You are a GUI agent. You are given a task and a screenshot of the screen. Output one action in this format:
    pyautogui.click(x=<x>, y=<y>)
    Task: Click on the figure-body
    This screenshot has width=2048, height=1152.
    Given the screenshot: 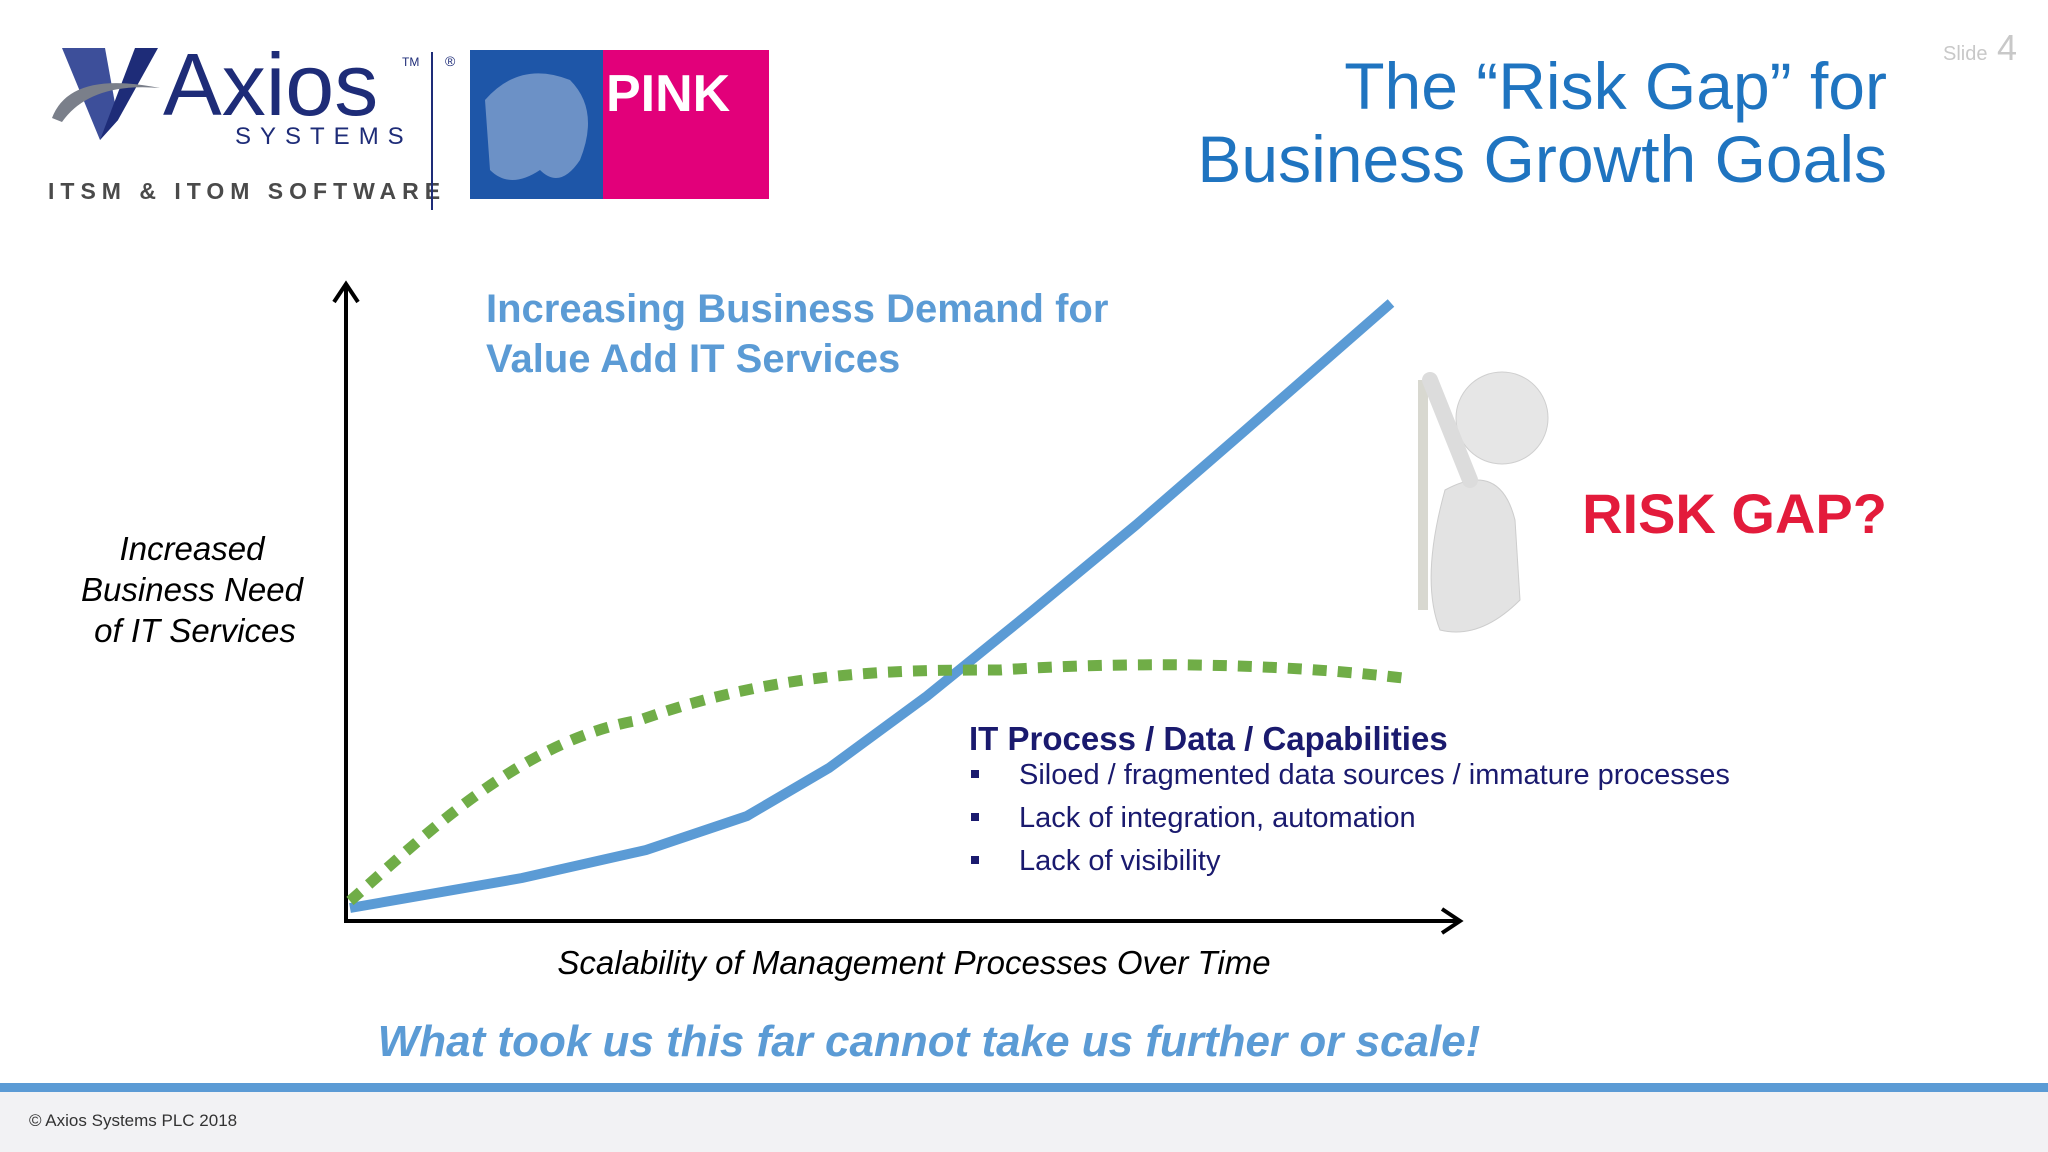 What is the action you would take?
    pyautogui.click(x=1475, y=556)
    